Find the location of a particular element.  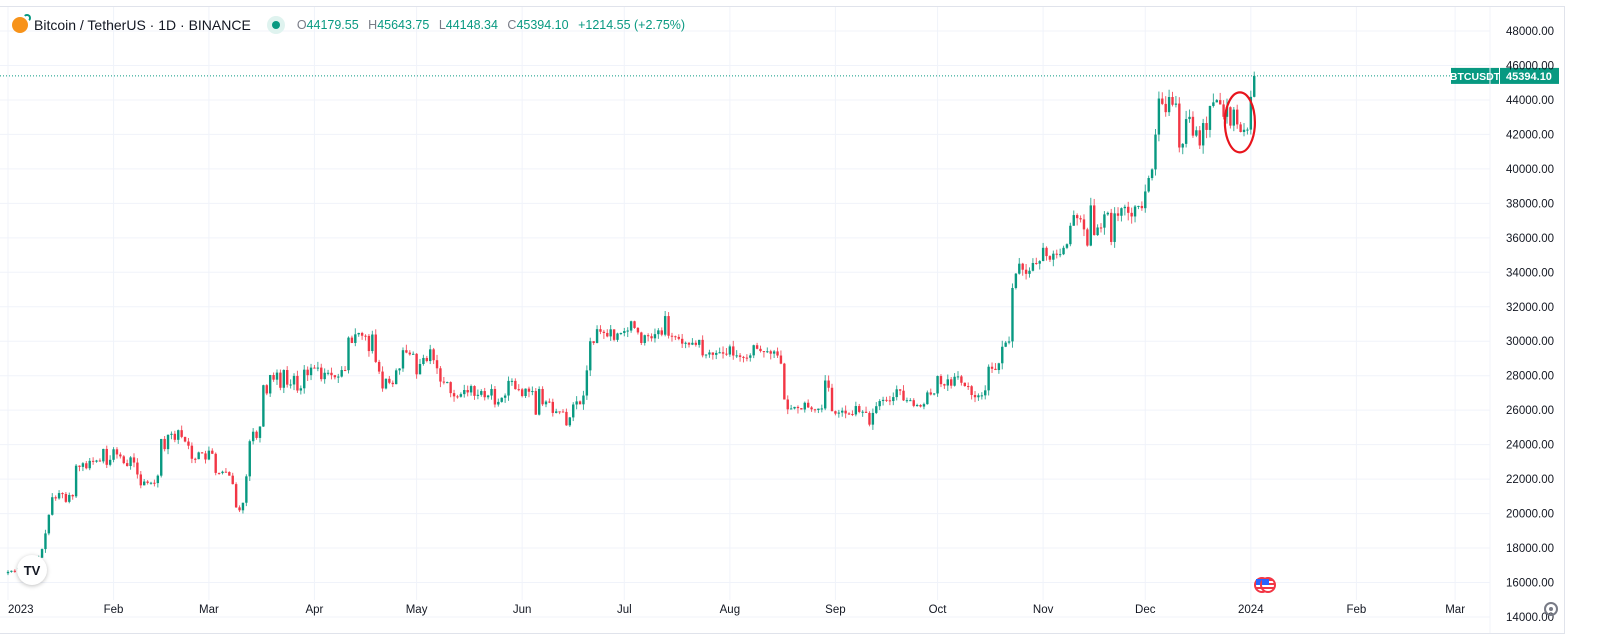

bitcoin-icon is located at coordinates (21, 23).